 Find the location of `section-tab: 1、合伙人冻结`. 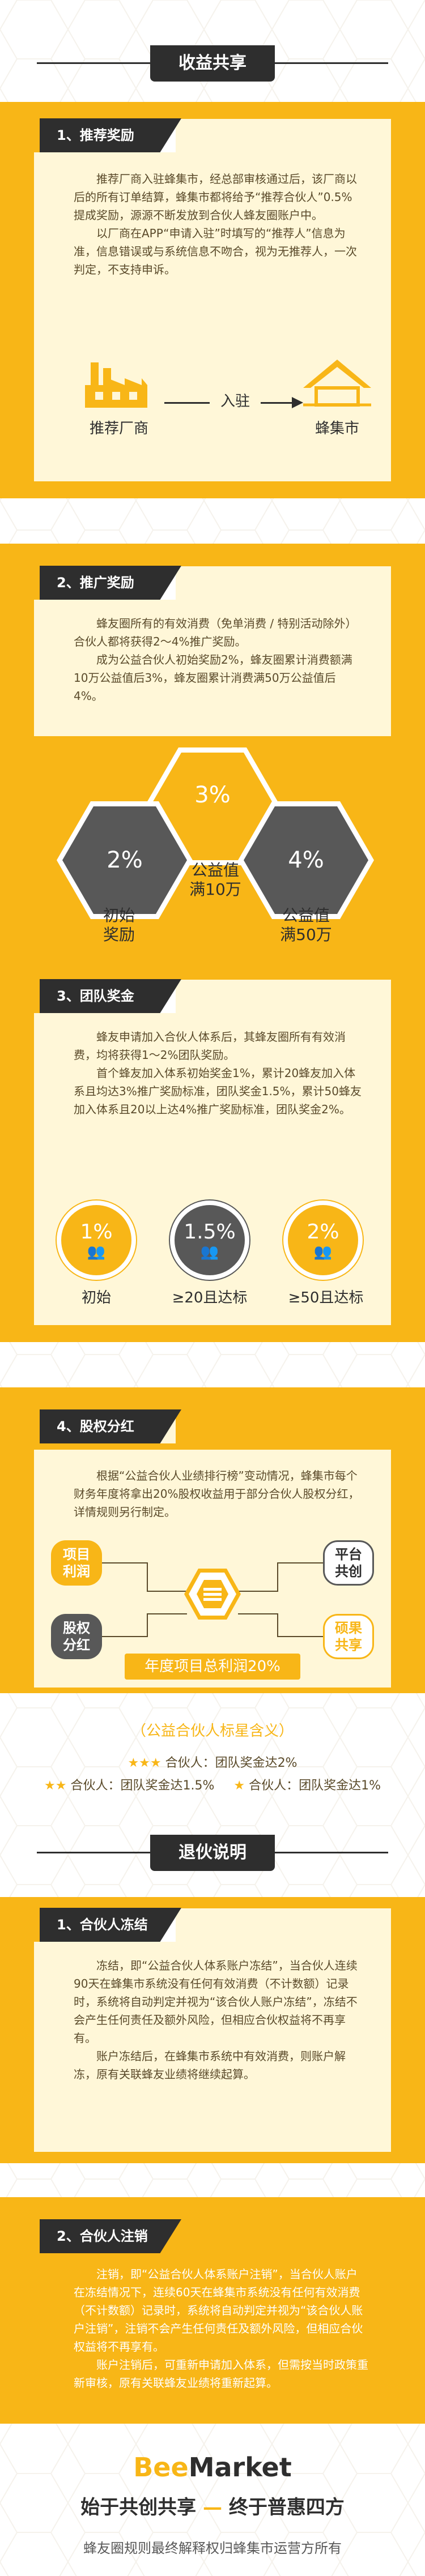

section-tab: 1、合伙人冻结 is located at coordinates (107, 1925).